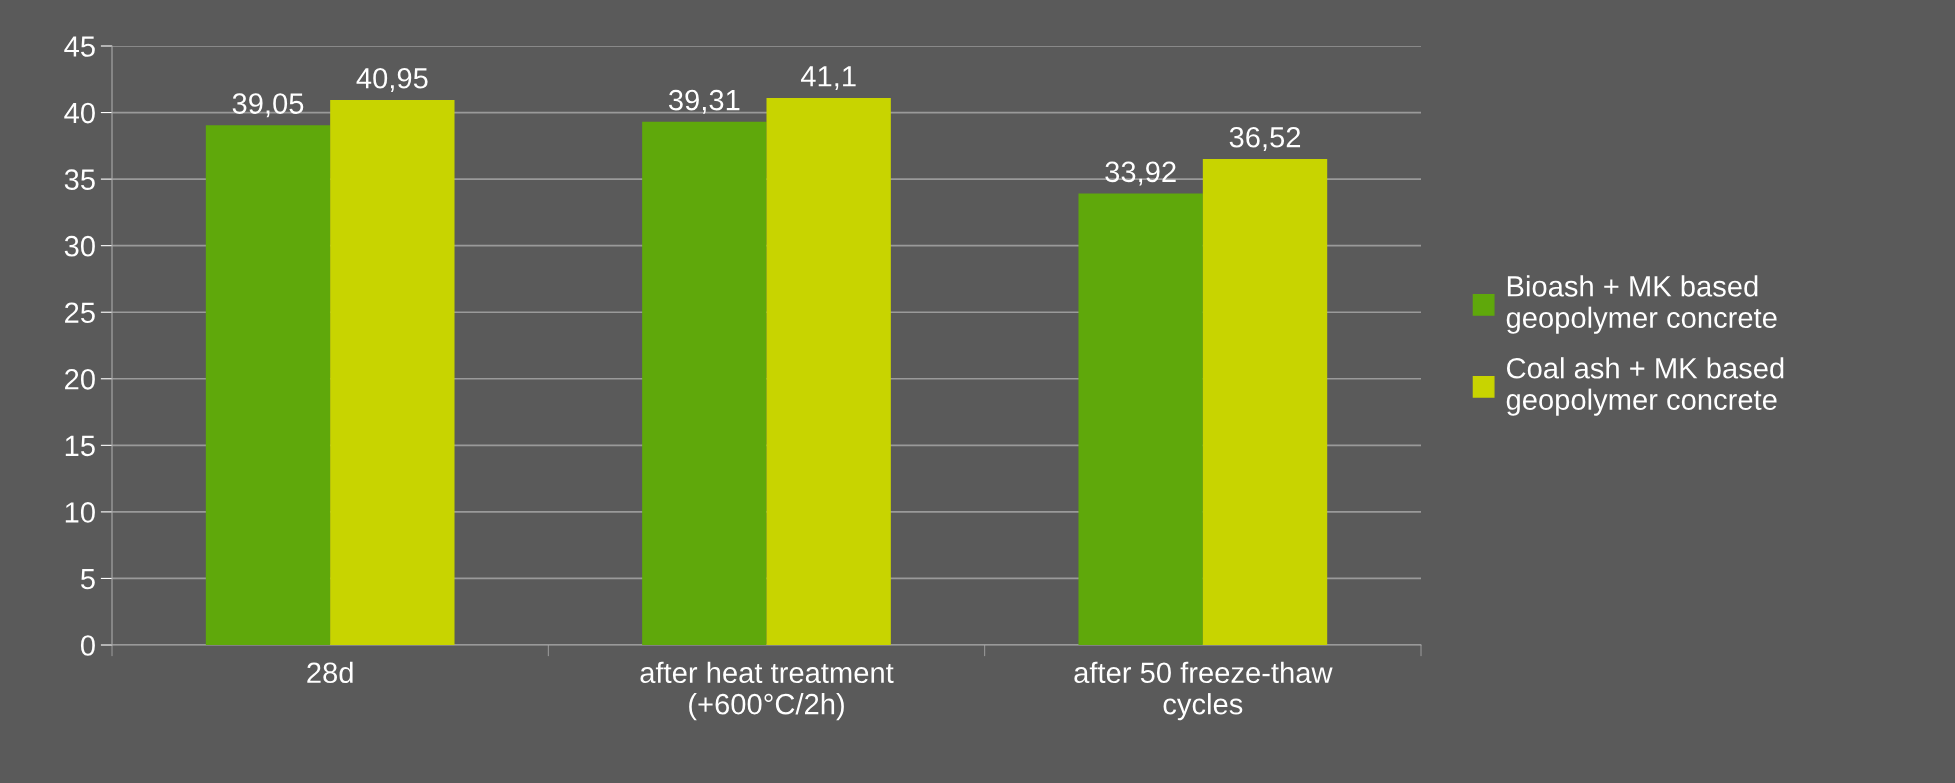 Image resolution: width=1955 pixels, height=783 pixels. I want to click on y-tick-label: 45, so click(79, 46).